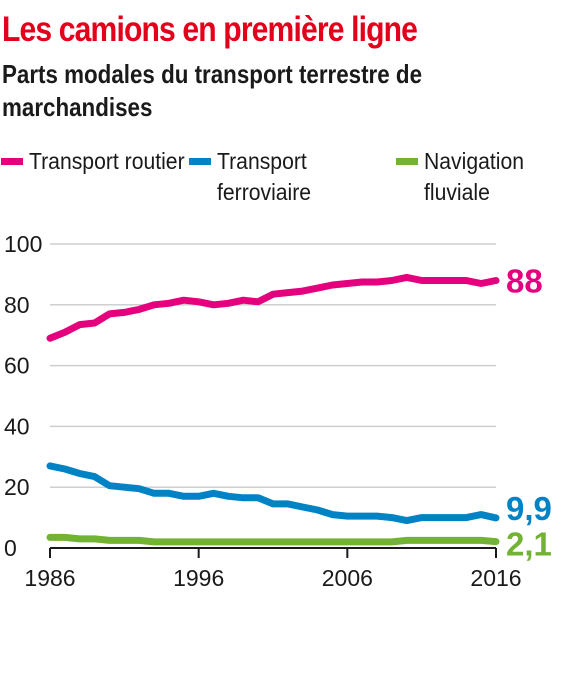 Image resolution: width=581 pixels, height=676 pixels. I want to click on y-tick-label: 40, so click(17, 426).